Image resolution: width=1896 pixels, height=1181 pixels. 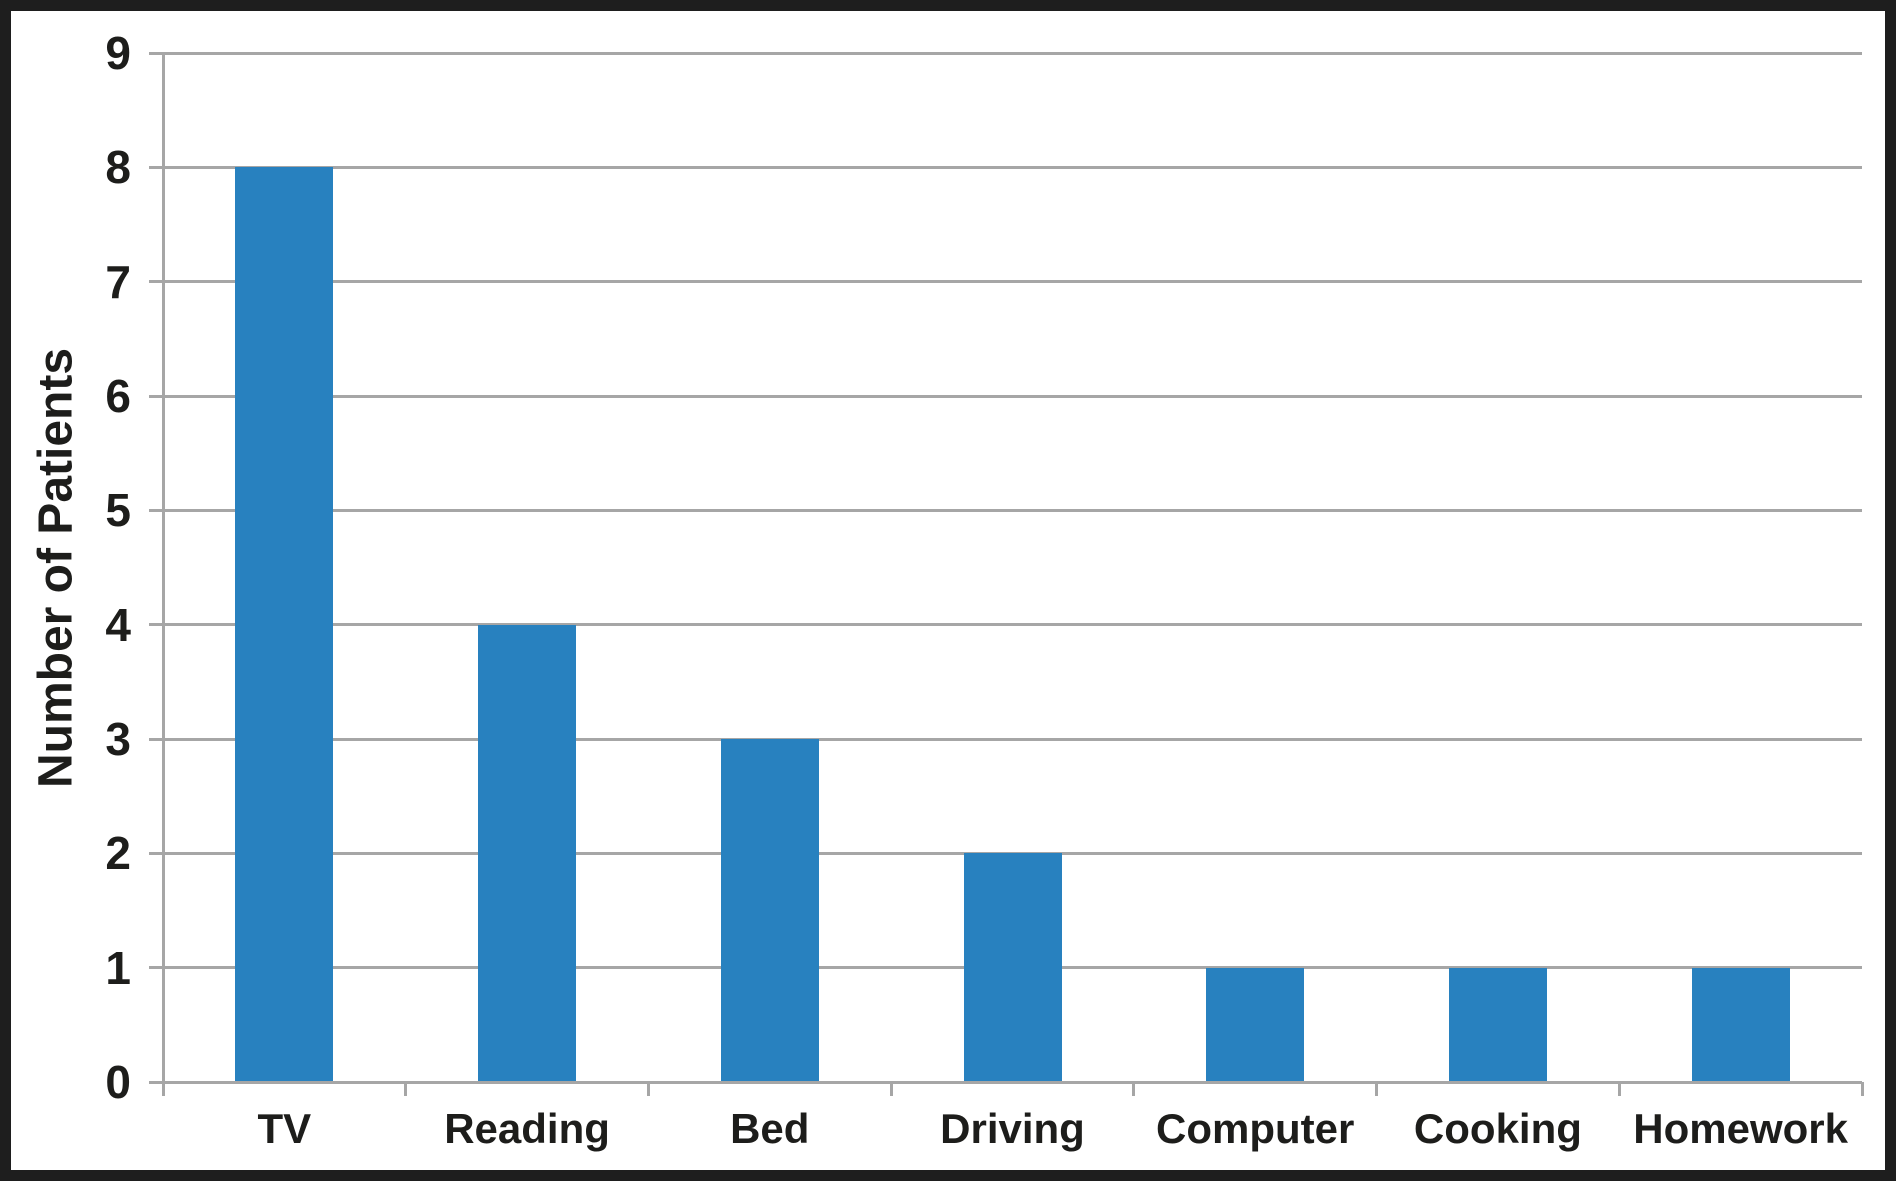 What do you see at coordinates (527, 852) in the screenshot?
I see `bar-reading` at bounding box center [527, 852].